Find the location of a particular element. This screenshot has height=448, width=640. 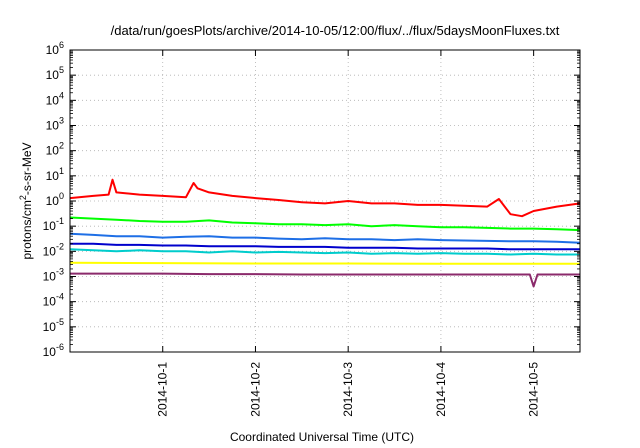

x-tick-label: 2014-10-2 is located at coordinates (255, 389).